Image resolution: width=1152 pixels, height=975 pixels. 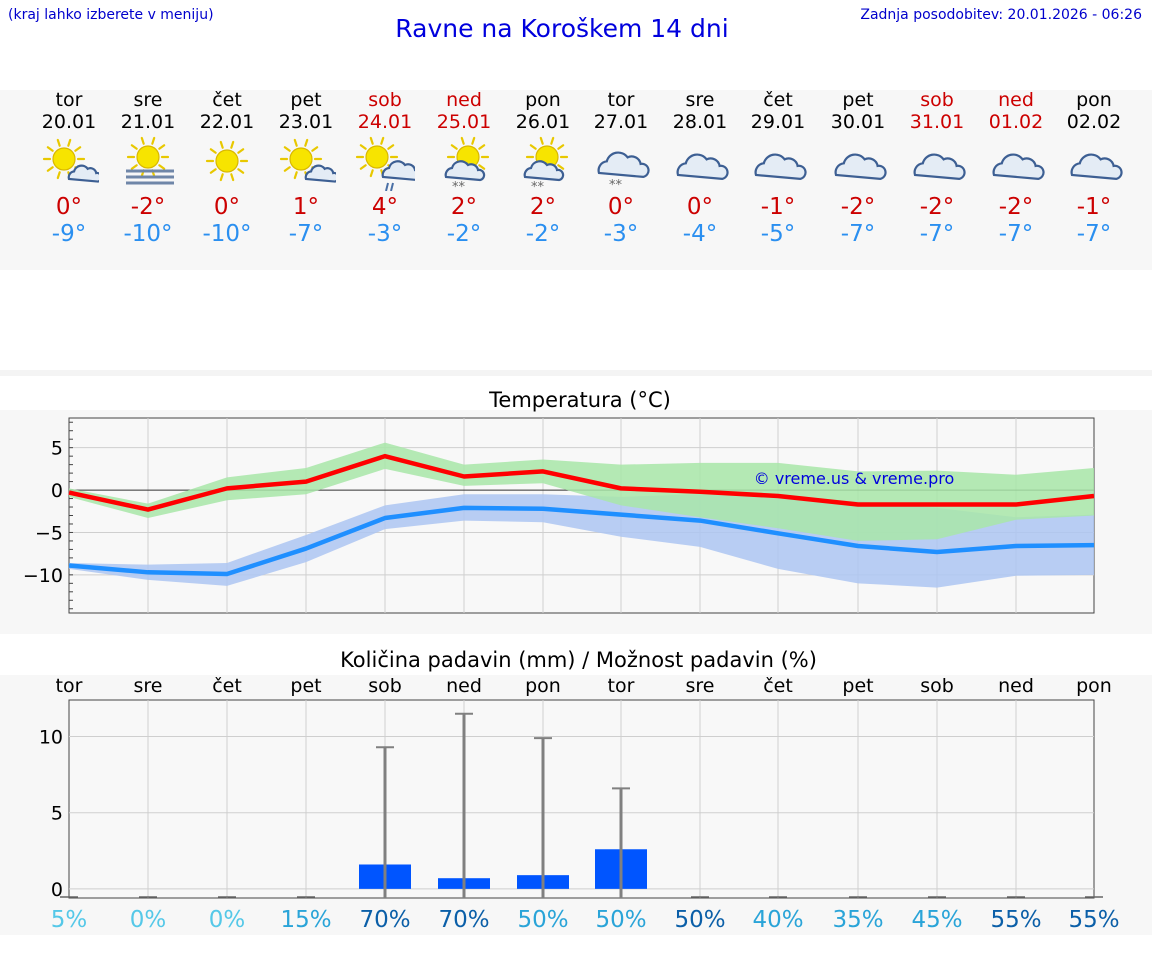 I want to click on watermark: © vreme.us & vreme.pro, so click(x=854, y=478).